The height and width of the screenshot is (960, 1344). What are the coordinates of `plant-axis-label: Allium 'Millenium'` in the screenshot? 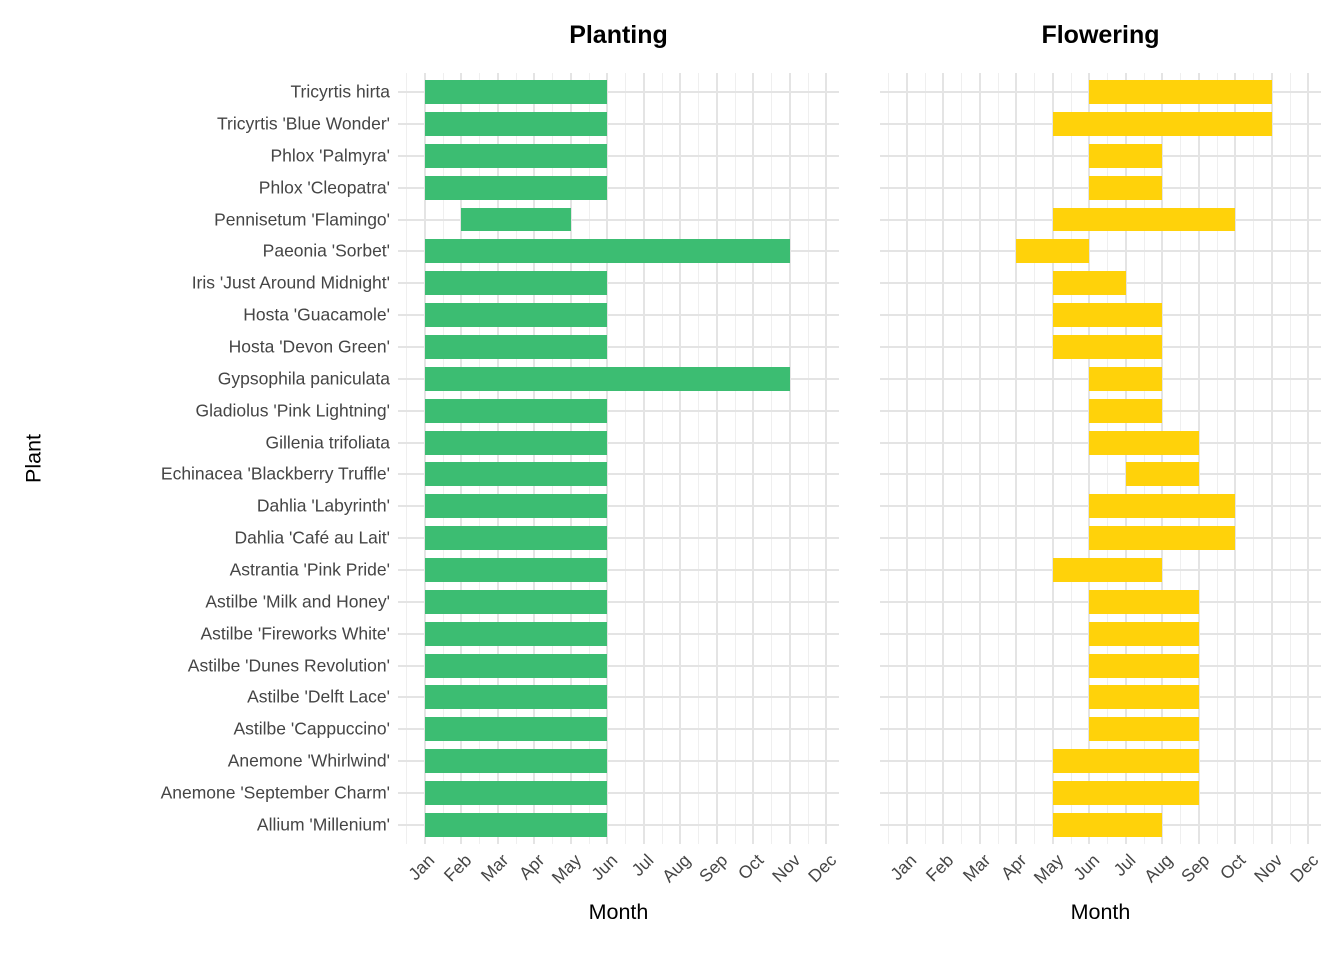 It's located at (323, 824).